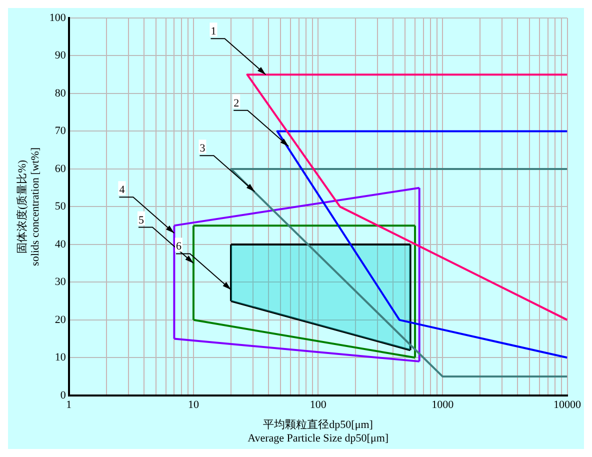 The image size is (592, 457). I want to click on annotation: 2, so click(237, 103).